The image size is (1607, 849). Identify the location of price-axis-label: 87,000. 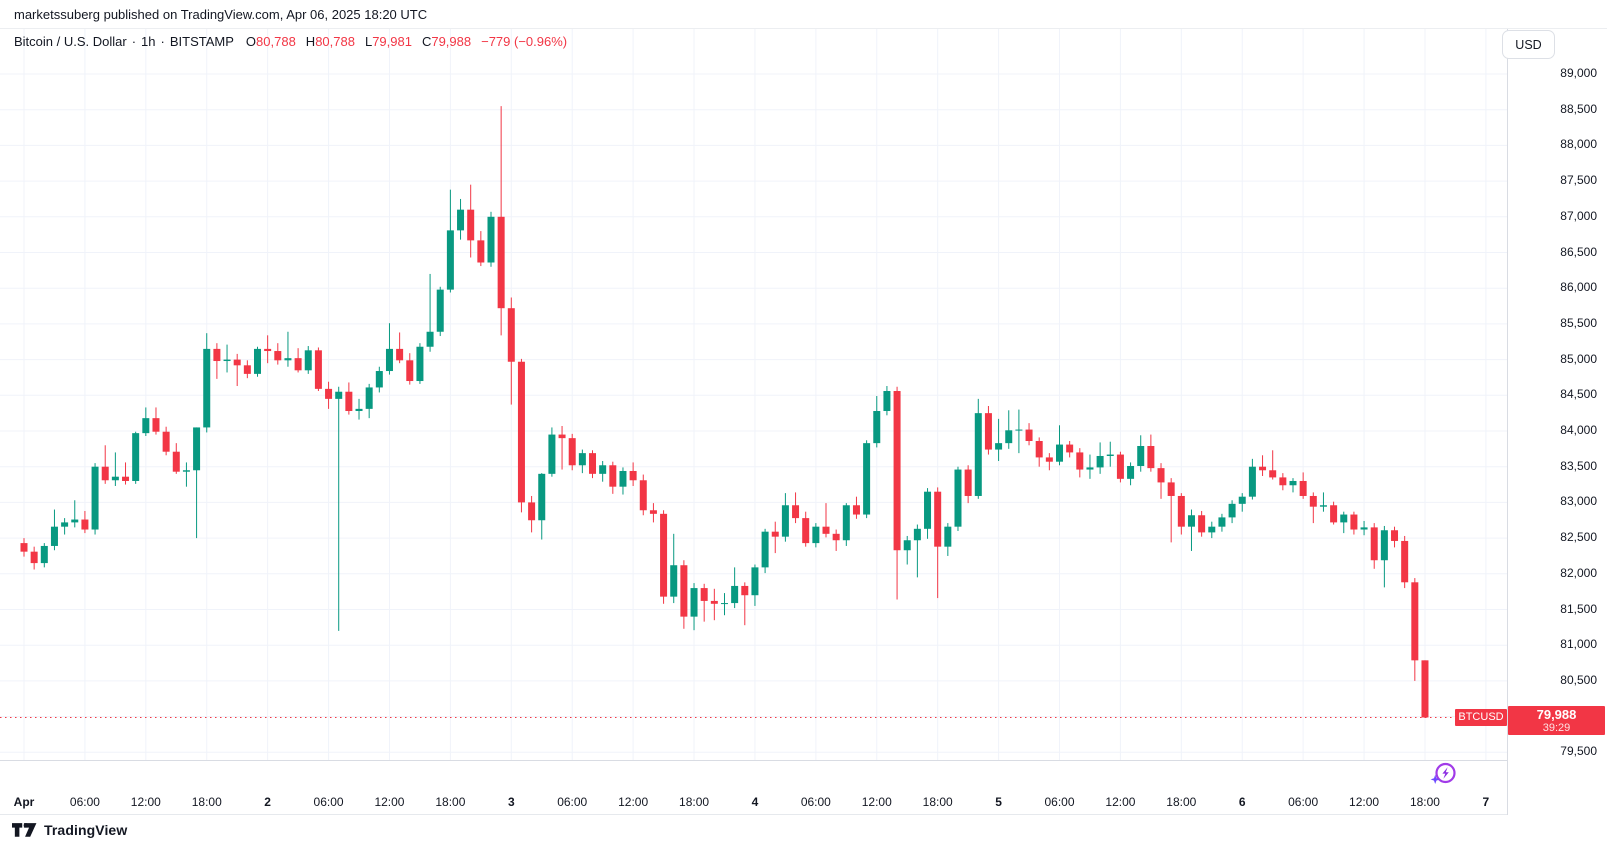
(1578, 215).